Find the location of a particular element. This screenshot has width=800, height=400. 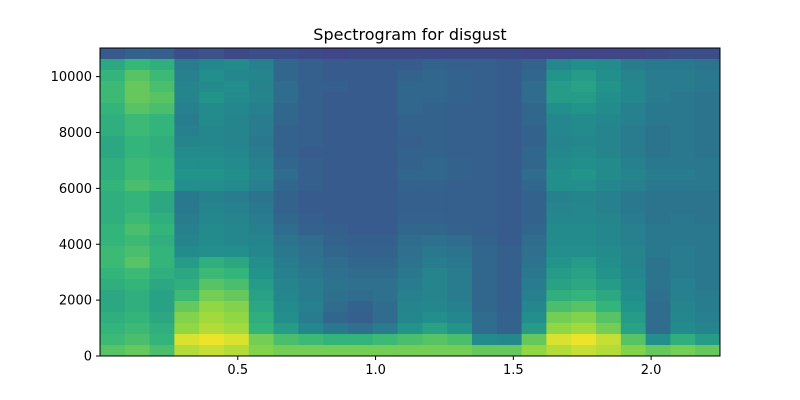

x-tick-label: 1.0 is located at coordinates (375, 370).